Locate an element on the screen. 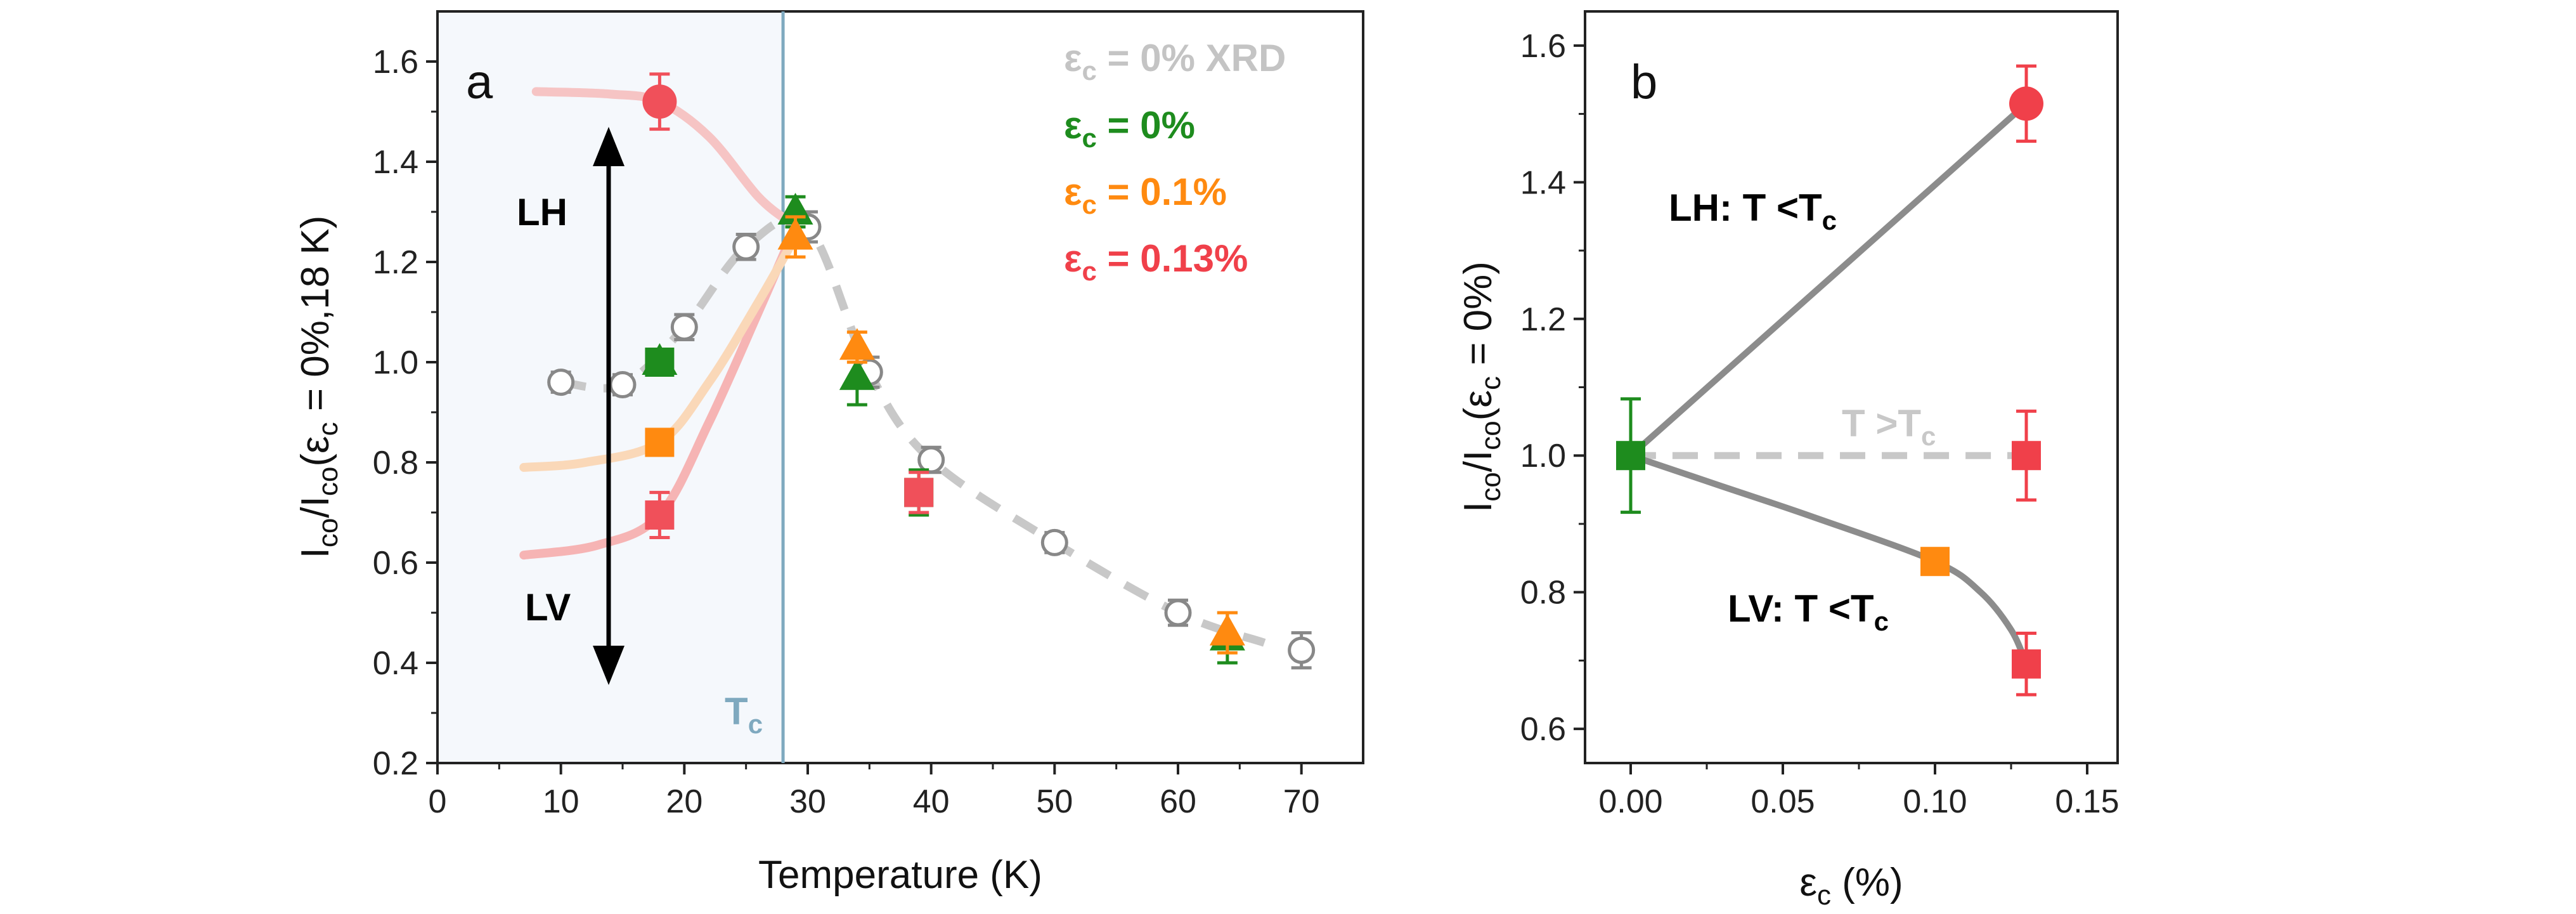  tc-label: Tc is located at coordinates (744, 714).